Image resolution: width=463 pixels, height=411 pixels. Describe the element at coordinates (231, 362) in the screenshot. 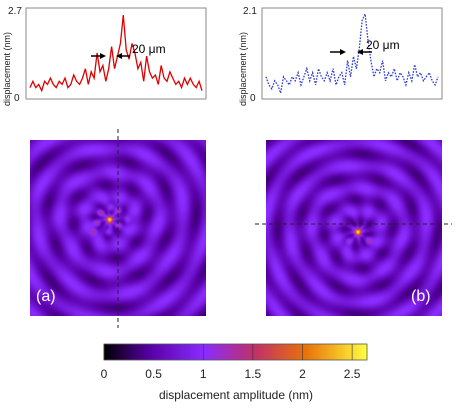

I see `colorbar-ticks: 0 0.5 1 1.5 2 2.5` at that location.